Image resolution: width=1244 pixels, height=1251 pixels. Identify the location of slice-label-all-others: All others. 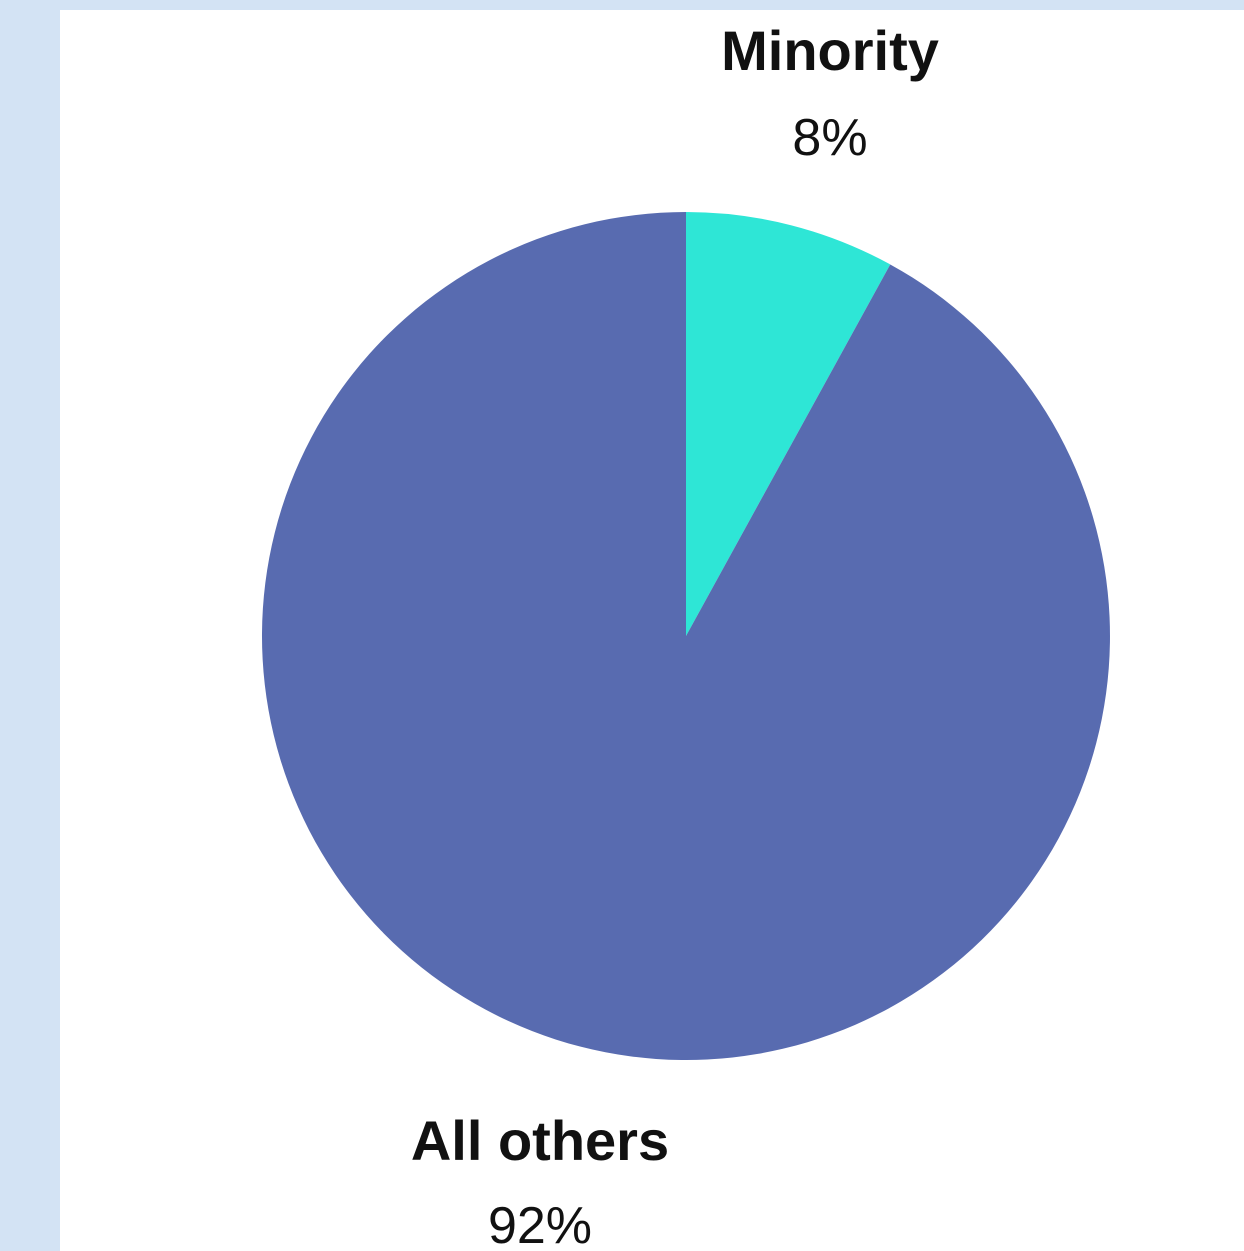
(540, 1140).